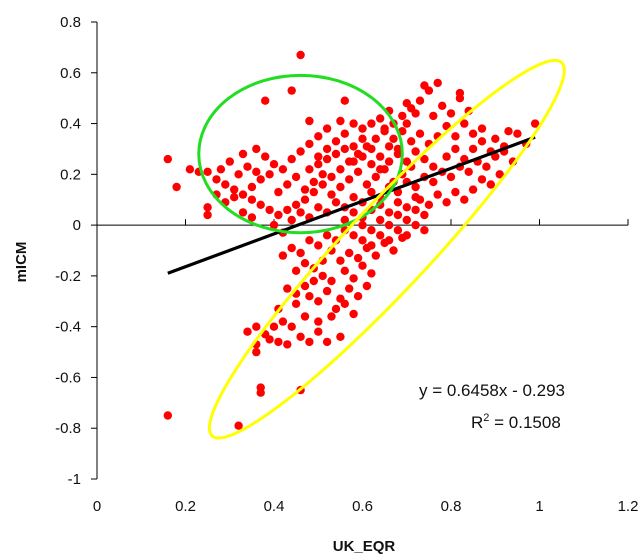 The width and height of the screenshot is (640, 557). Describe the element at coordinates (21, 262) in the screenshot. I see `y-axis-title: mICM` at that location.